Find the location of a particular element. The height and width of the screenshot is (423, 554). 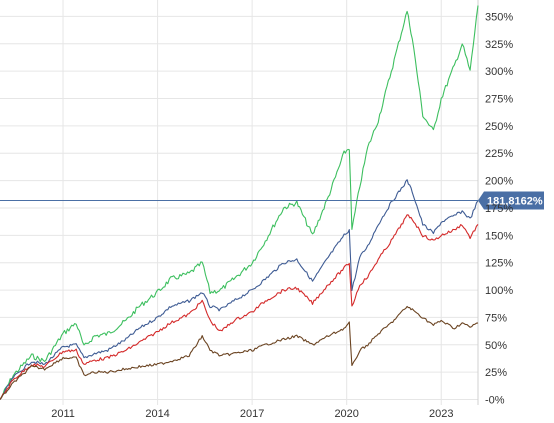

y-tick-label: 325% is located at coordinates (499, 45).